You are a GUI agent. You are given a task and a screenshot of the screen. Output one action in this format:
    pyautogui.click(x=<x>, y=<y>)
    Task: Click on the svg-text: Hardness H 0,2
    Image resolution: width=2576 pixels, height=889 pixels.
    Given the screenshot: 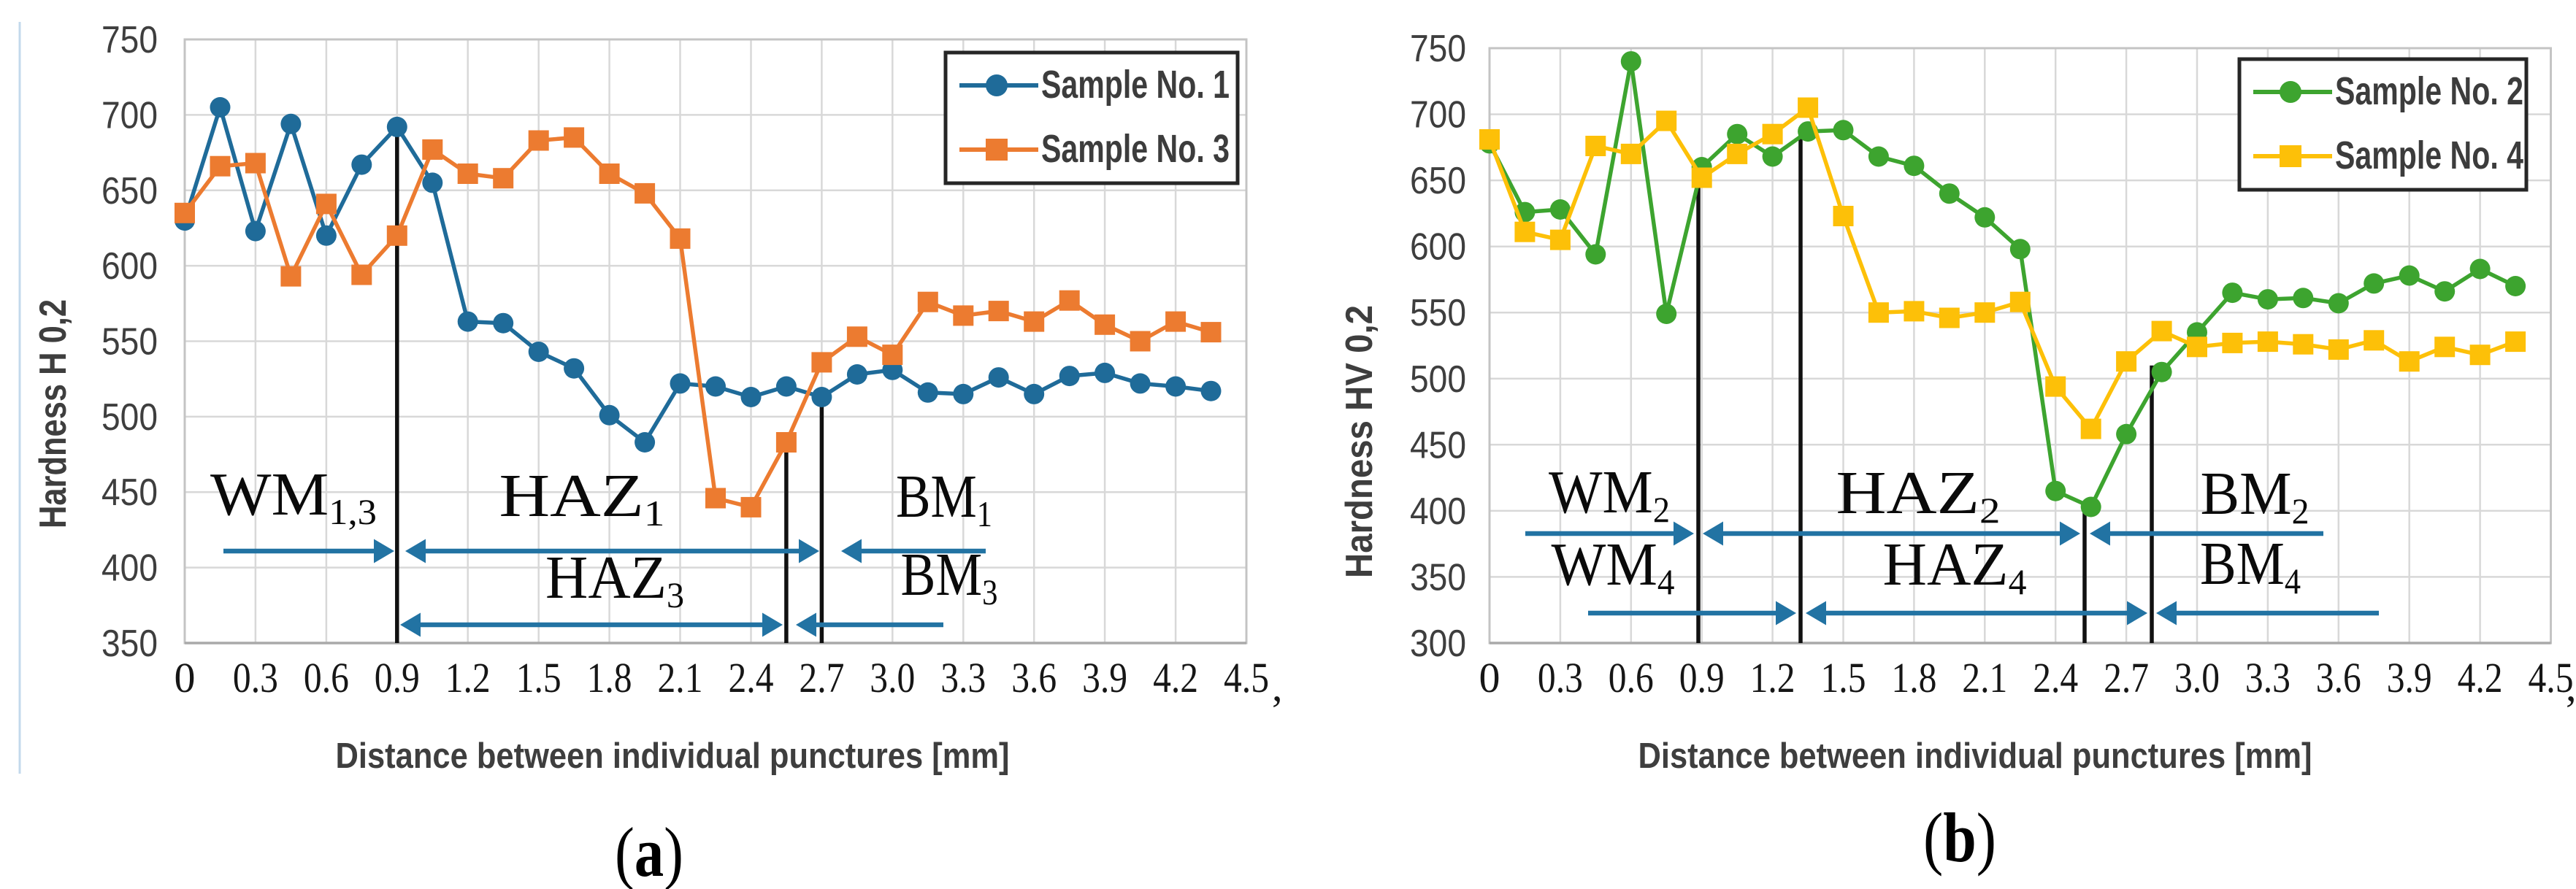 What is the action you would take?
    pyautogui.click(x=53, y=413)
    